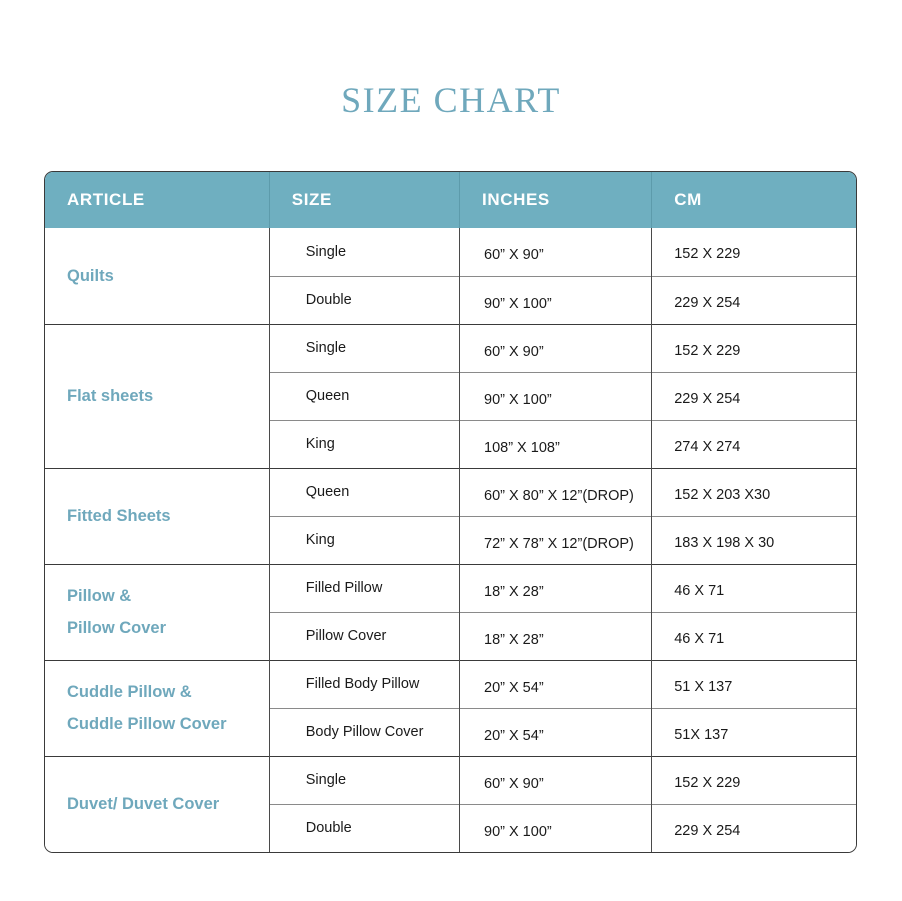 The image size is (902, 901). Describe the element at coordinates (129, 692) in the screenshot. I see `article-label-line: Cuddle Pillow &` at that location.